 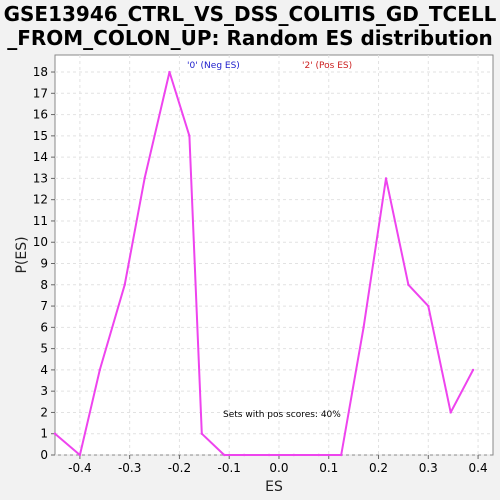 I want to click on y-tick-label: 18, so click(x=40, y=72).